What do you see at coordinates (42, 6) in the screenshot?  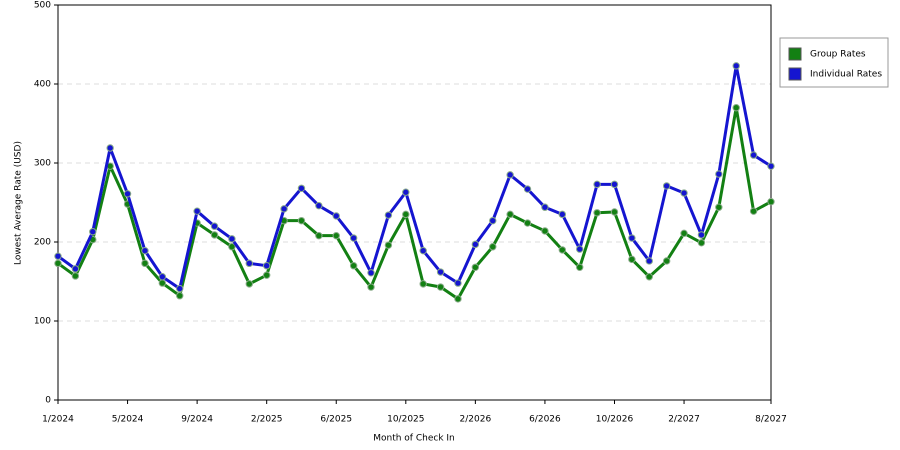 I see `y-tick-label: 500` at bounding box center [42, 6].